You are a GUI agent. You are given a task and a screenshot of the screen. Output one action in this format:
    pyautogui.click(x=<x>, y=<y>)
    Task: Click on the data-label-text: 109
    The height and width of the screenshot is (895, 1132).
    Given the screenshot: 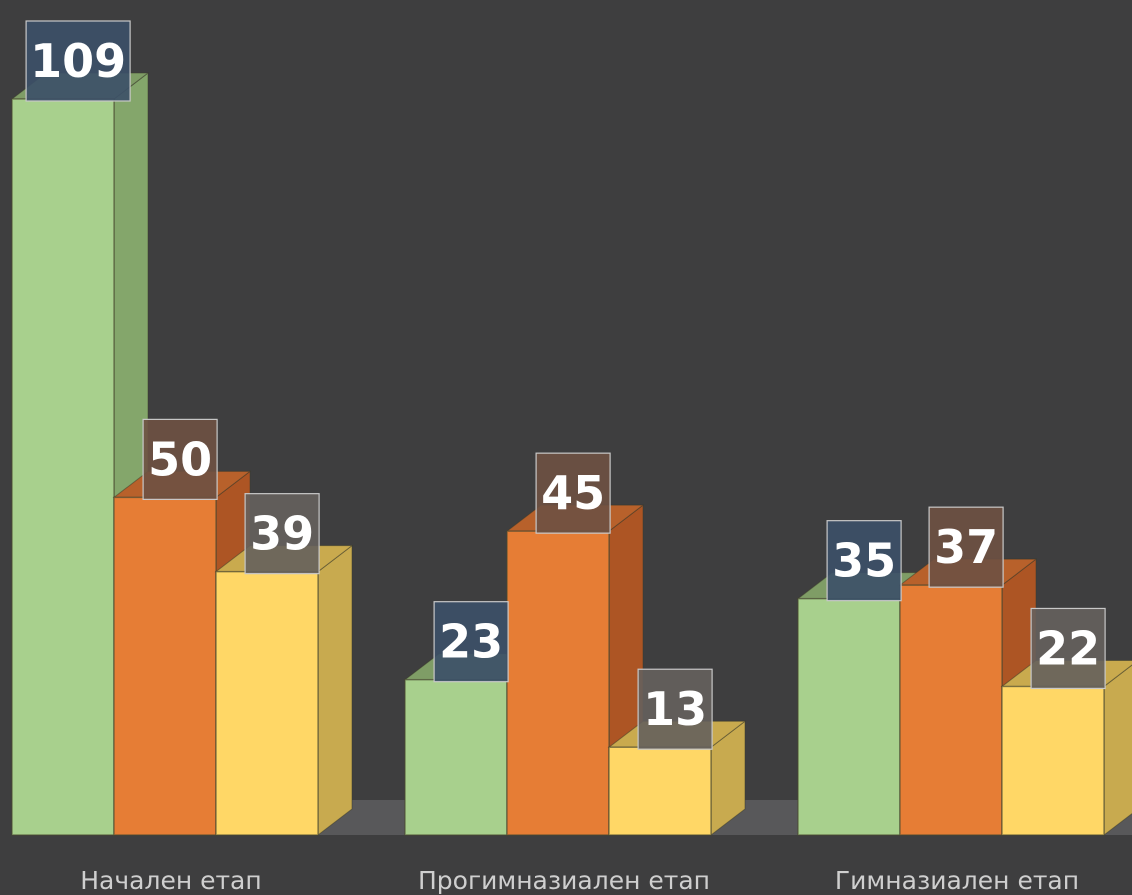 What is the action you would take?
    pyautogui.click(x=78, y=61)
    